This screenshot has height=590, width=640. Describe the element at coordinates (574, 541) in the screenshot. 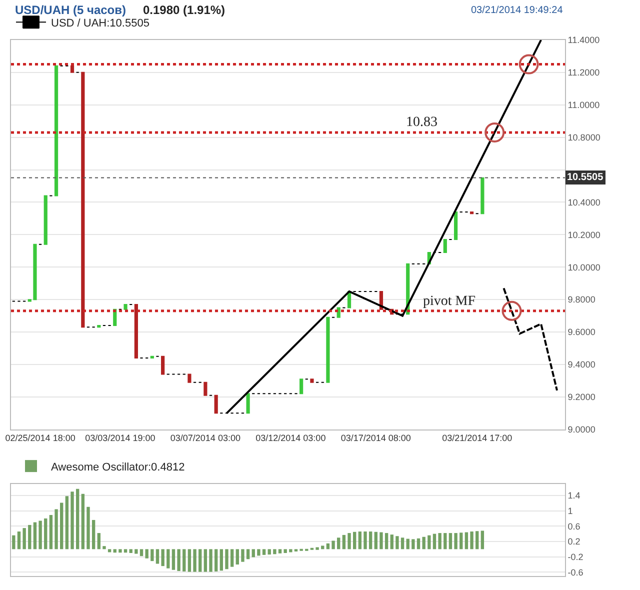

I see `y-tick-label: 0.2` at that location.